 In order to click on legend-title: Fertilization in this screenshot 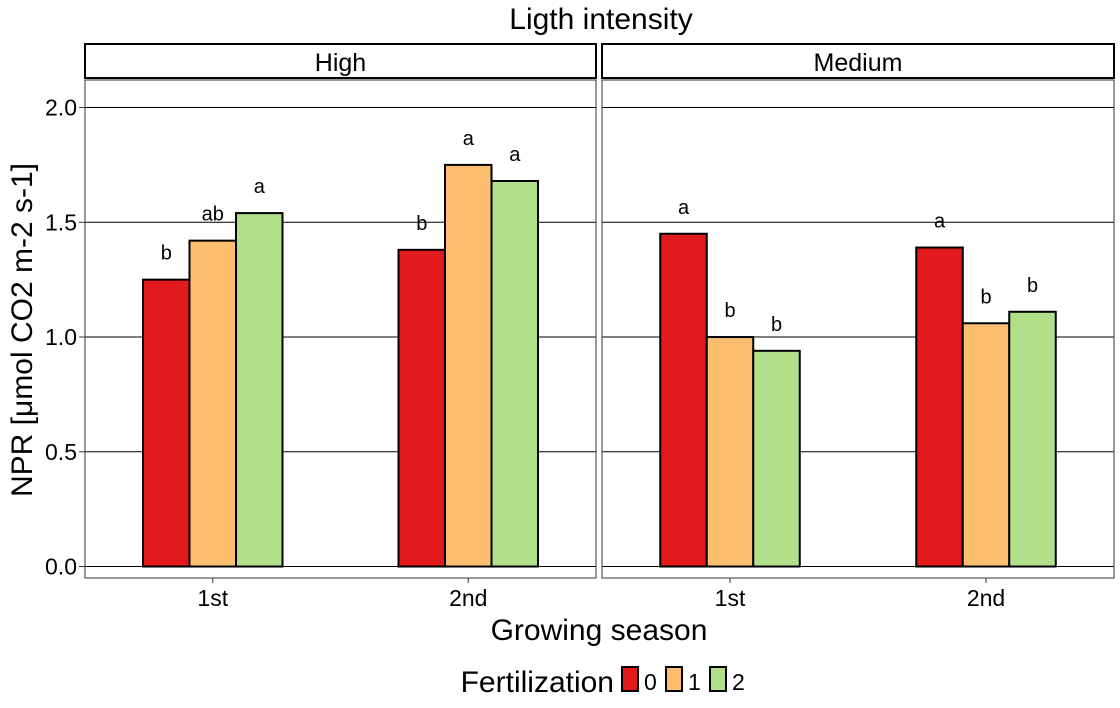, I will do `click(537, 682)`.